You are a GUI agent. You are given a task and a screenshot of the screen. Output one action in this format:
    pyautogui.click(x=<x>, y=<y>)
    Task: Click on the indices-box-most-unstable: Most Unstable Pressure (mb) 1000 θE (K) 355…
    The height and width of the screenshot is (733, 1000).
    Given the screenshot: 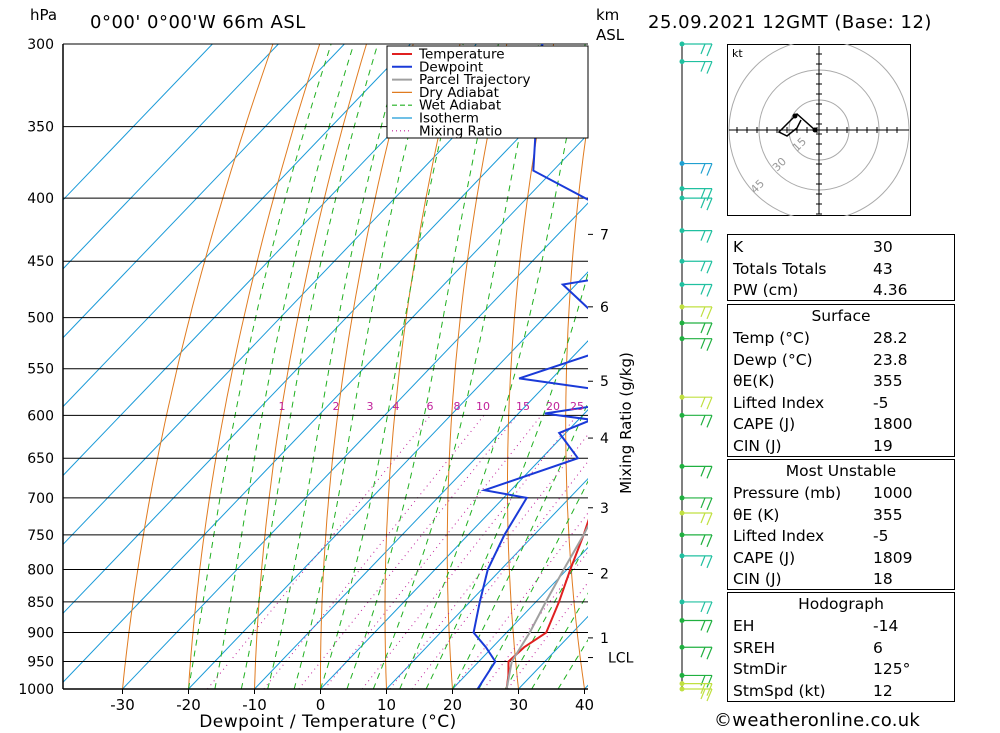 What is the action you would take?
    pyautogui.click(x=841, y=524)
    